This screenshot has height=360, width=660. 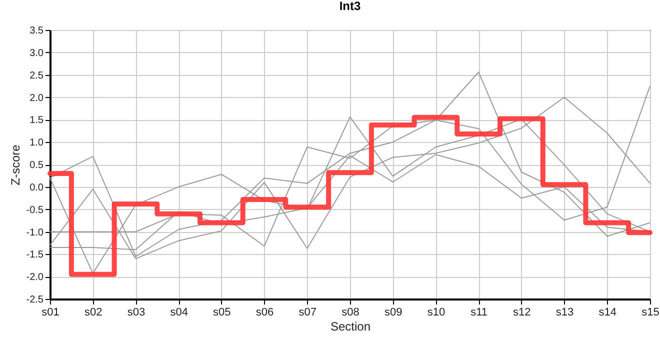 I want to click on x-tick-label: s06, so click(x=265, y=312).